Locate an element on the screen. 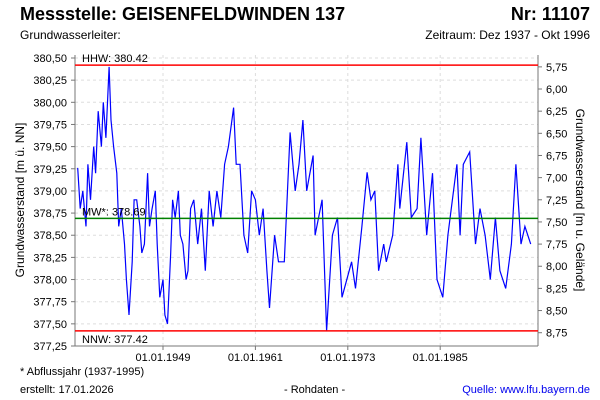 Image resolution: width=600 pixels, height=400 pixels. y-tick-label: 380,00 is located at coordinates (50, 103).